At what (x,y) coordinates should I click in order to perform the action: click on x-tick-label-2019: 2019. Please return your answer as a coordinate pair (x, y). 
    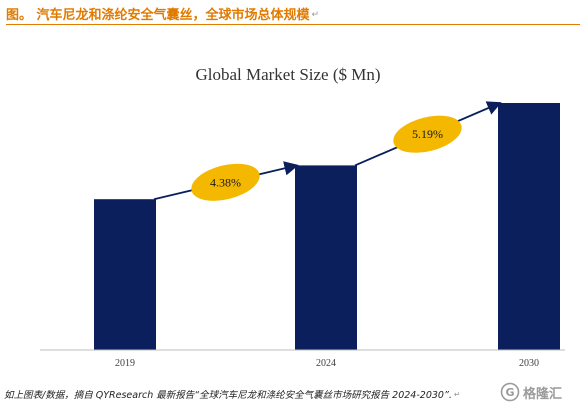
    Looking at the image, I should click on (125, 363).